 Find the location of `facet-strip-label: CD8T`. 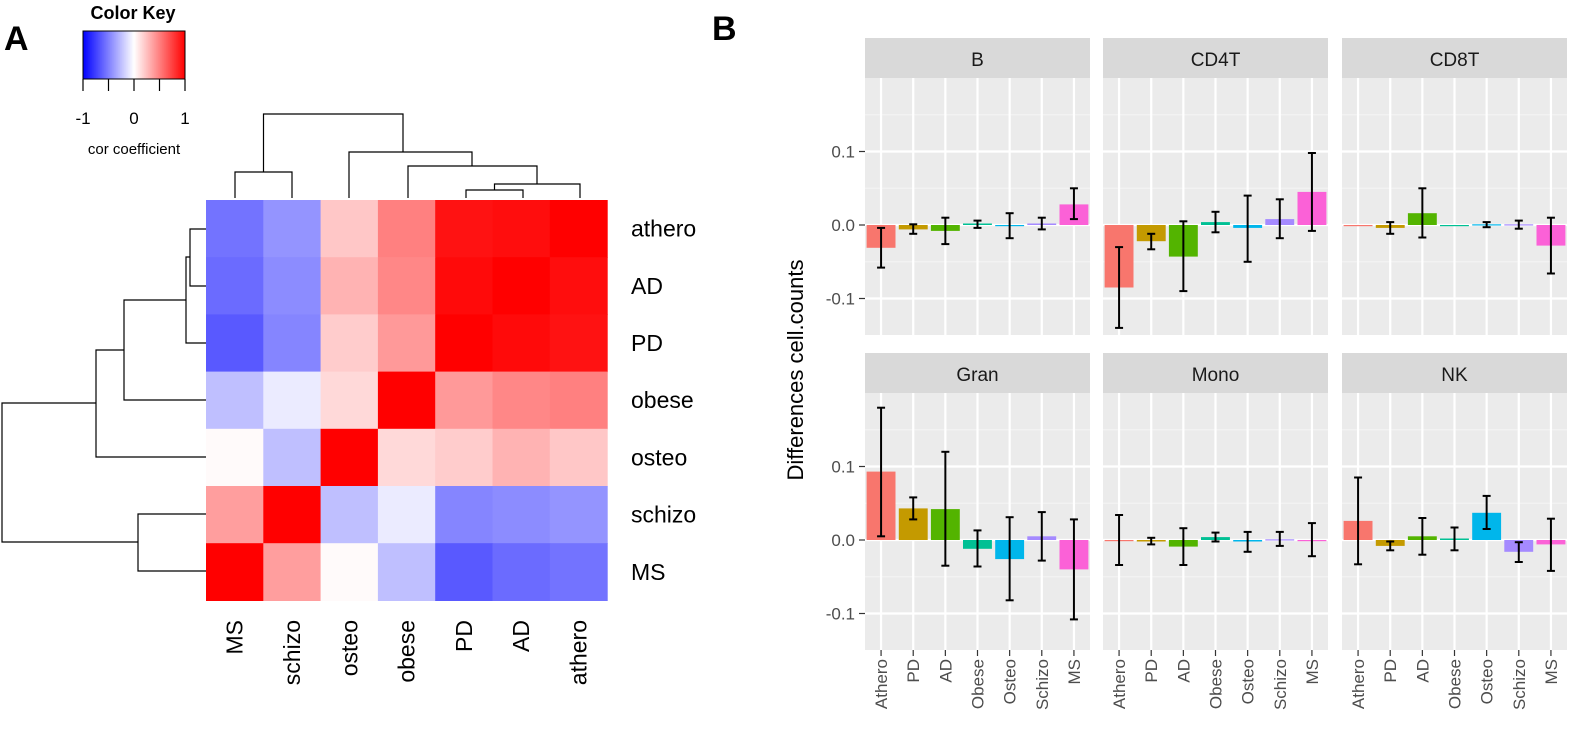

facet-strip-label: CD8T is located at coordinates (1455, 60).